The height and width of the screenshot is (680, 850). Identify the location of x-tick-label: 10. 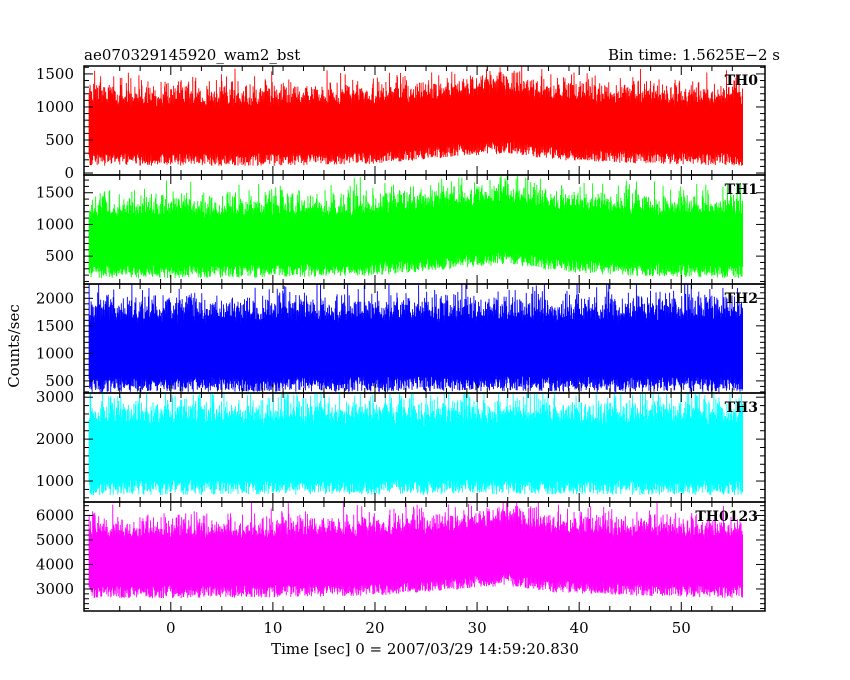
(272, 628).